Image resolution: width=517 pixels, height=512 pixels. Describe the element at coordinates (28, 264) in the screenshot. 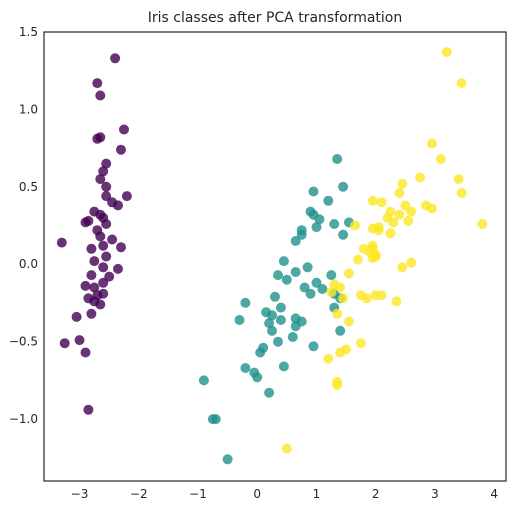

I see `y-tick-label: 0.0` at that location.